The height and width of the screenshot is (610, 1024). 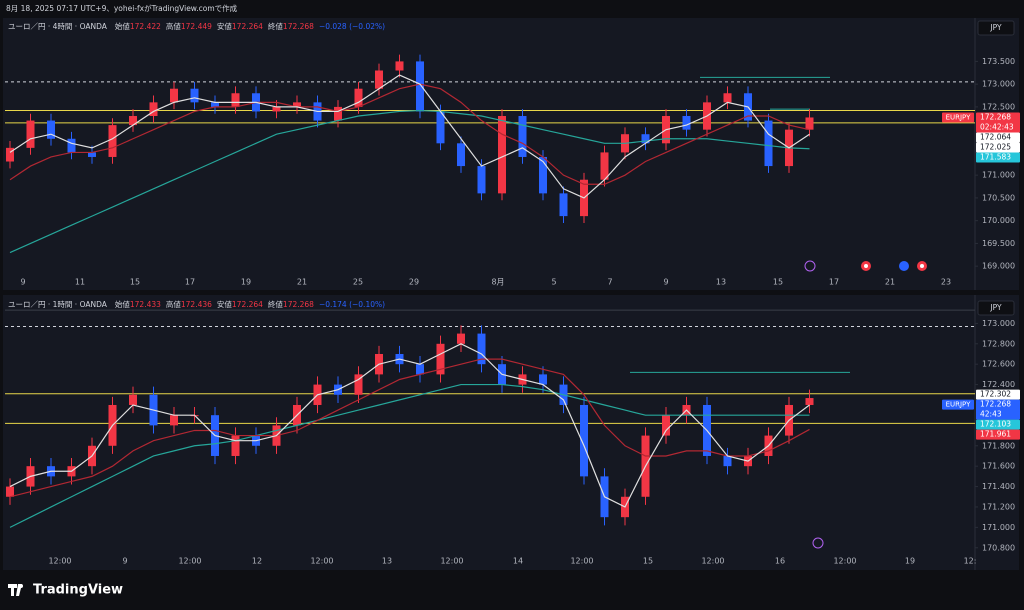 I want to click on x-tick-label: 16, so click(x=780, y=561).